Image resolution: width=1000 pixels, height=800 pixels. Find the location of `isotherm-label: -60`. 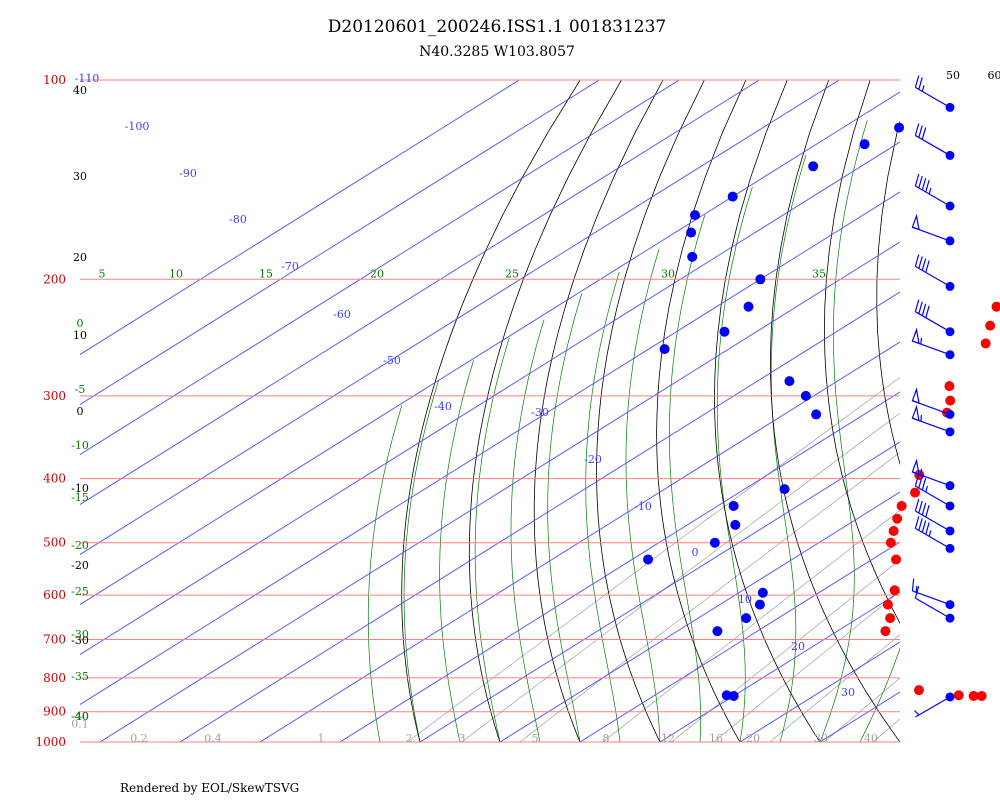

isotherm-label: -60 is located at coordinates (342, 314).